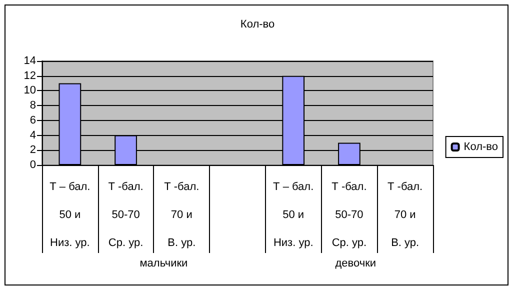  I want to click on y-tick-label: 10, so click(30, 90).